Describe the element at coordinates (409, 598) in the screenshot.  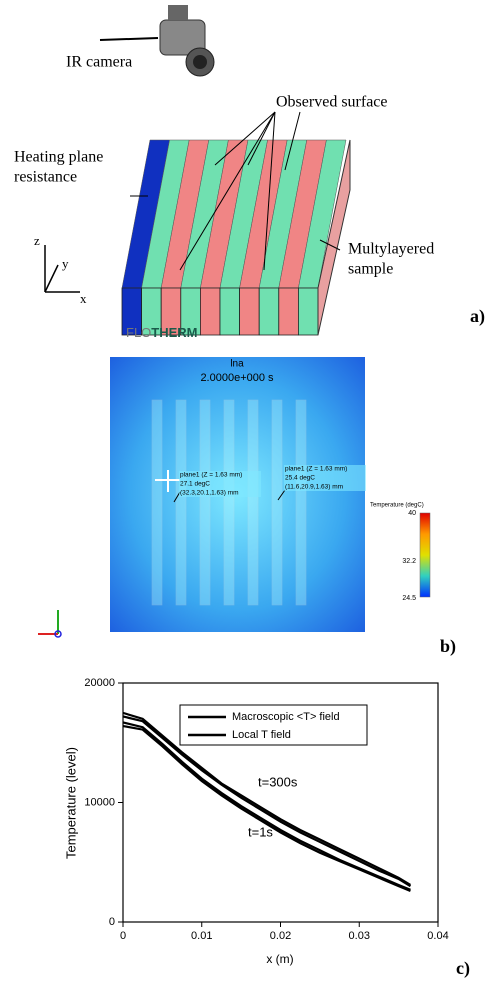
I see `colorbar-tick: 24.5` at that location.